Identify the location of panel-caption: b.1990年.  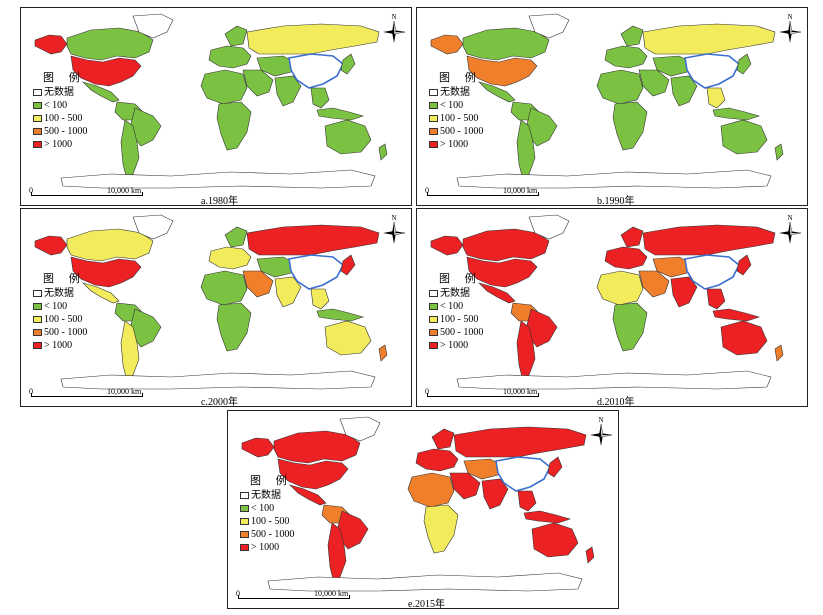
(616, 201).